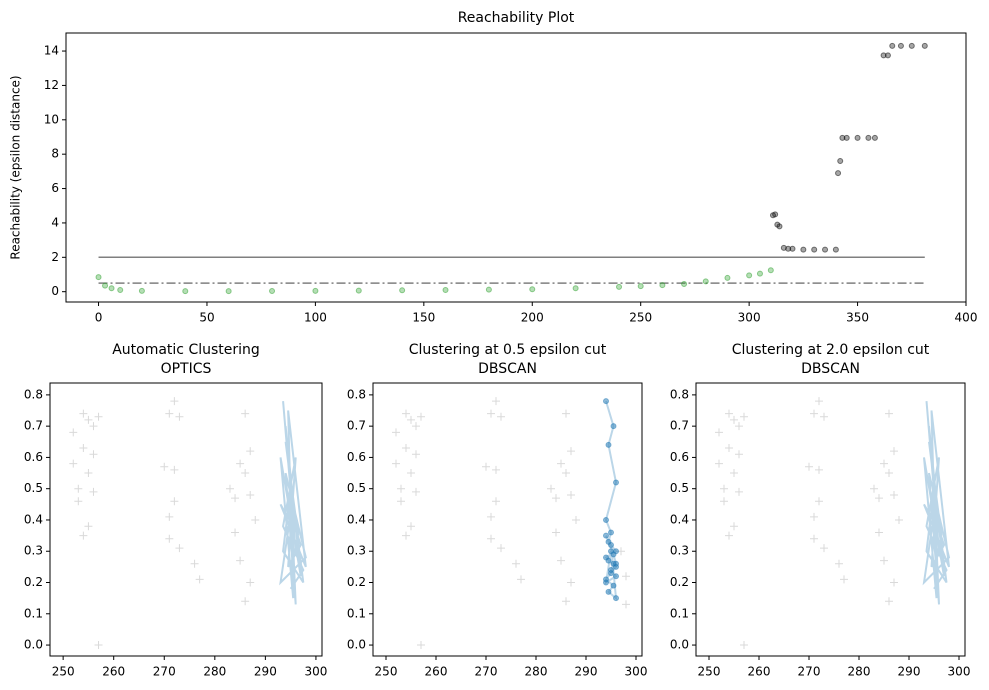 The image size is (989, 690). What do you see at coordinates (536, 672) in the screenshot?
I see `x-tick-label: 280` at bounding box center [536, 672].